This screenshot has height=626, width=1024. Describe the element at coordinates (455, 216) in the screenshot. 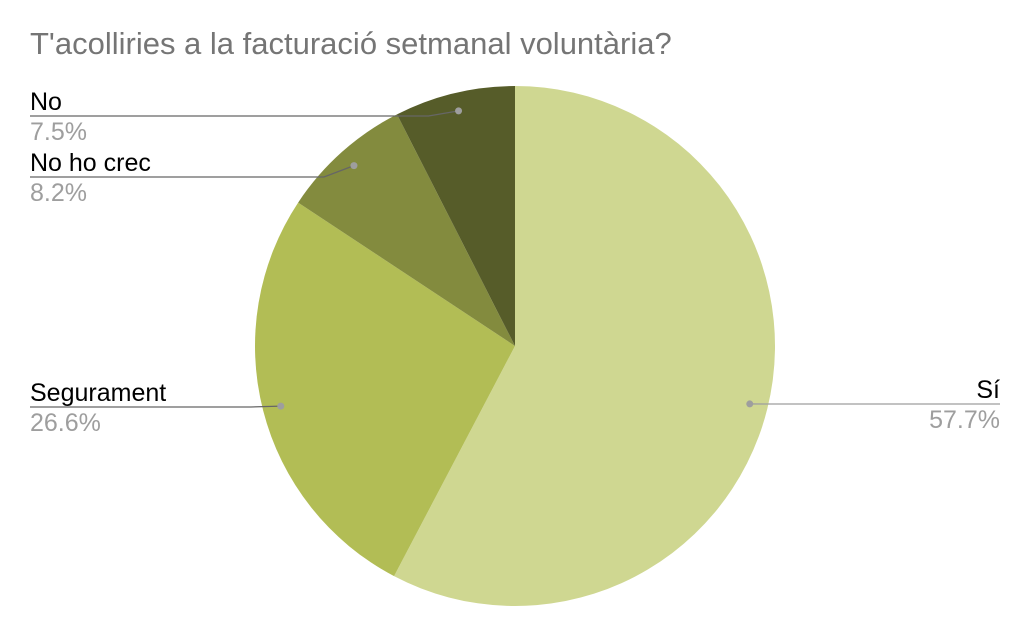

I see `pie-slice-no` at that location.